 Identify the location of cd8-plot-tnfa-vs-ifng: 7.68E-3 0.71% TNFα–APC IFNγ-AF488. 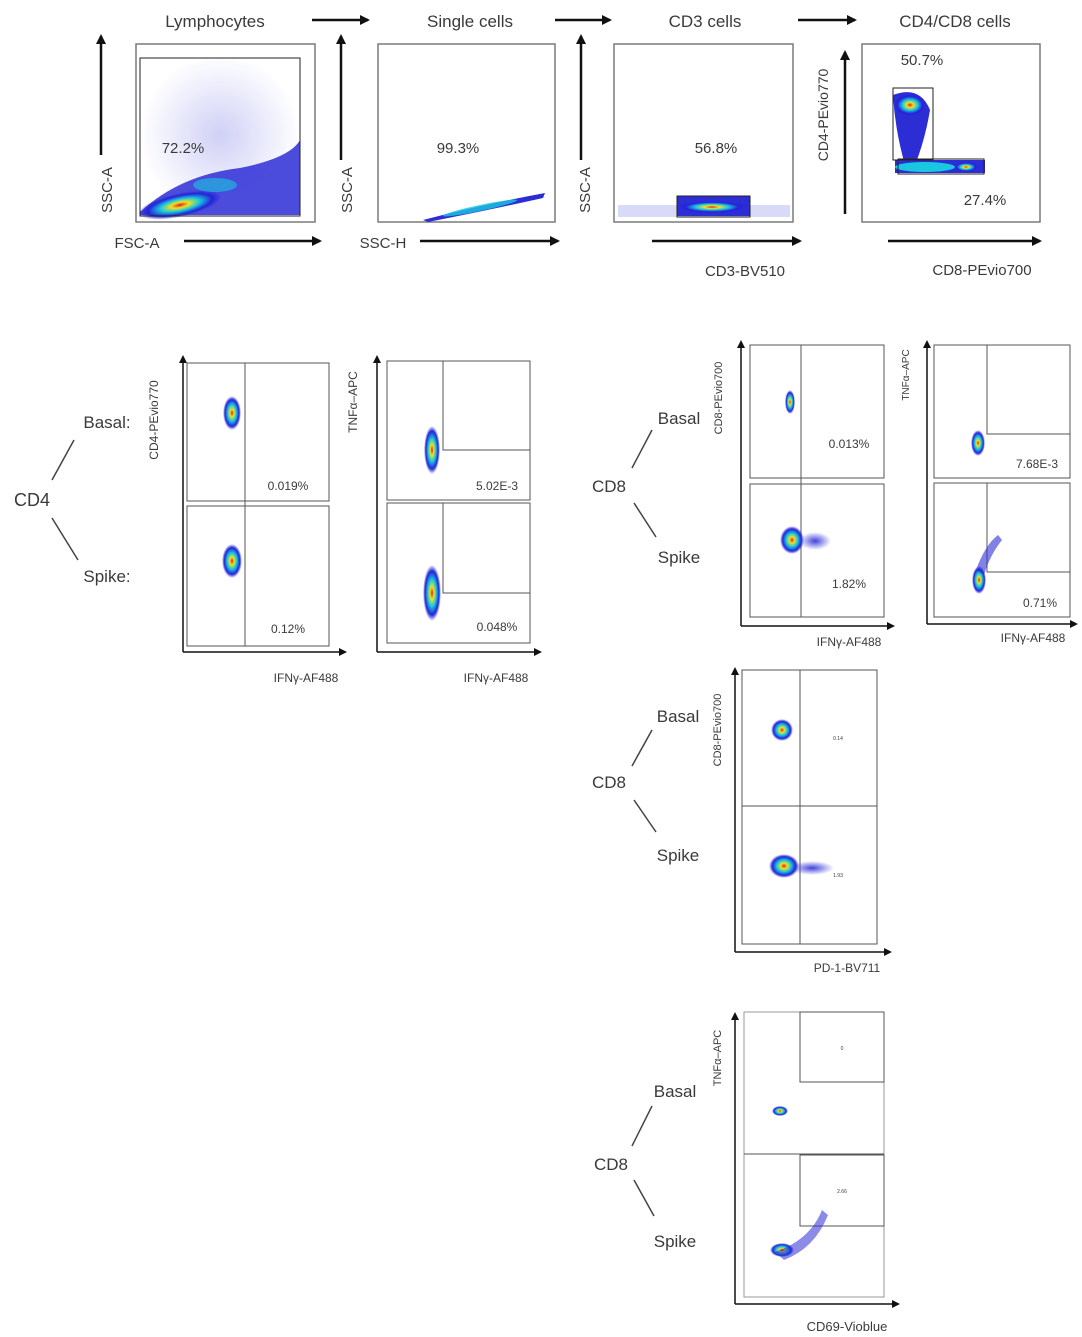
(989, 492).